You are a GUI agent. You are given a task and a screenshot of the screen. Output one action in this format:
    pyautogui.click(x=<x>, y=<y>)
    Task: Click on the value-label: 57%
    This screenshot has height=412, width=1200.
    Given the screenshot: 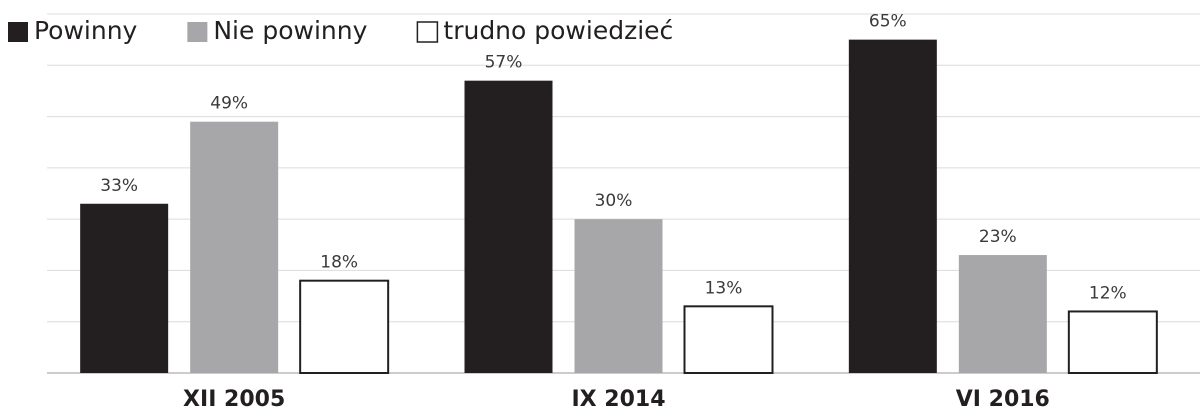 What is the action you would take?
    pyautogui.click(x=504, y=63)
    